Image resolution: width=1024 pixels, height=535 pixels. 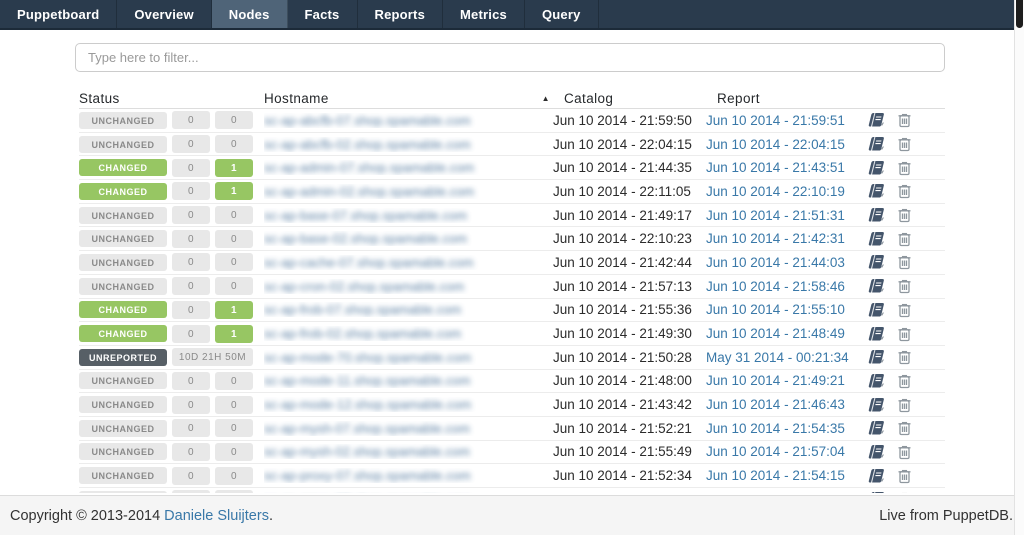 I want to click on scrollbar-track, so click(x=1019, y=267).